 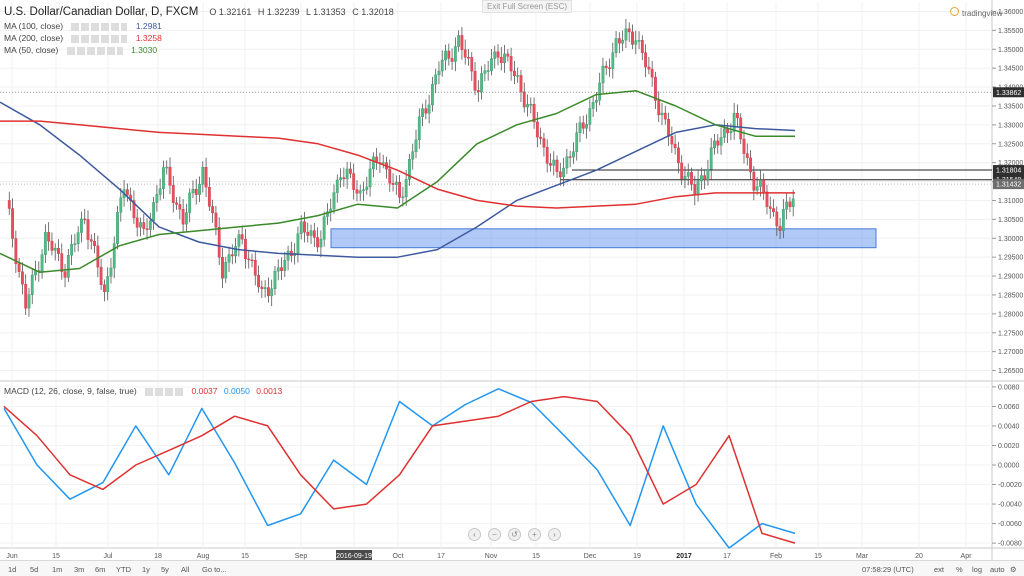 What do you see at coordinates (123, 569) in the screenshot?
I see `timeframe-ytd: YTD` at bounding box center [123, 569].